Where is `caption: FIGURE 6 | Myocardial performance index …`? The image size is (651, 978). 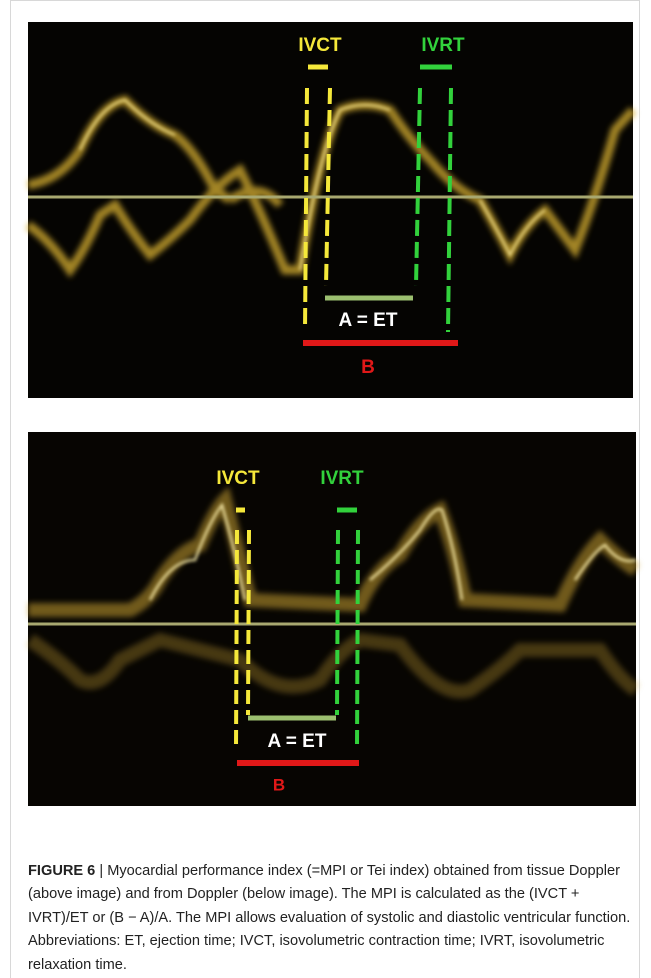
caption: FIGURE 6 | Myocardial performance index … is located at coordinates (330, 918).